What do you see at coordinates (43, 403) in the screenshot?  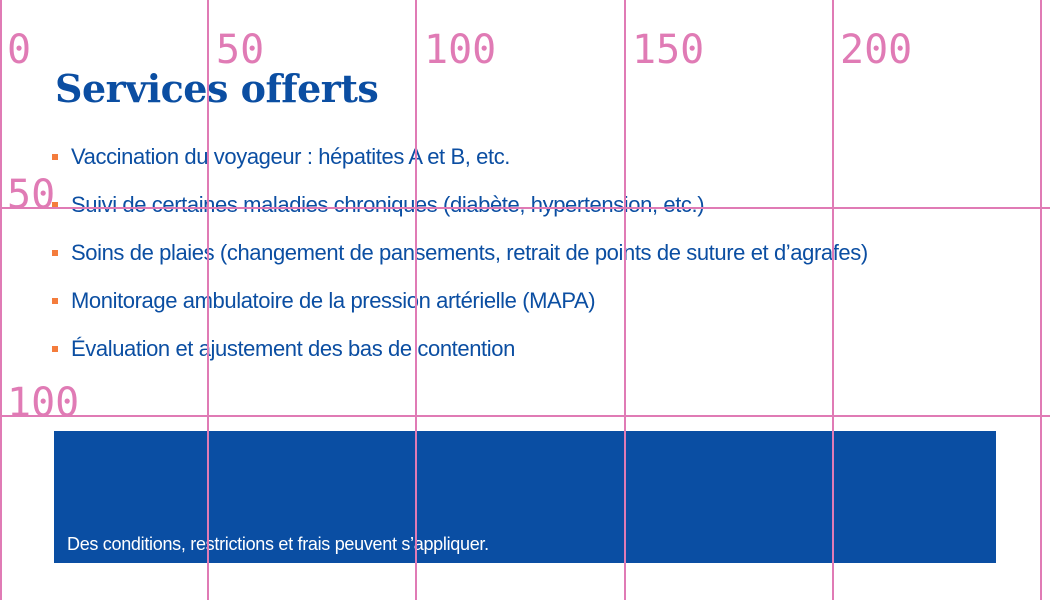 I see `grid-label-y: 100` at bounding box center [43, 403].